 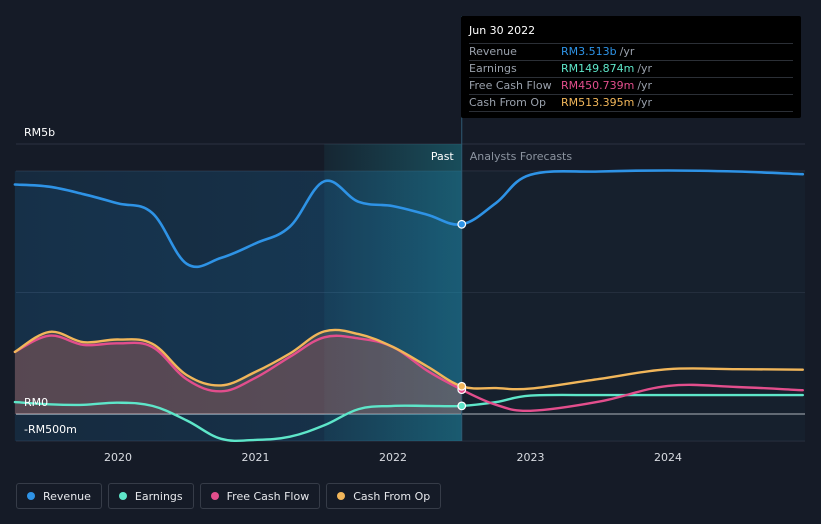 What do you see at coordinates (508, 102) in the screenshot?
I see `tooltip-name: Cash From Op` at bounding box center [508, 102].